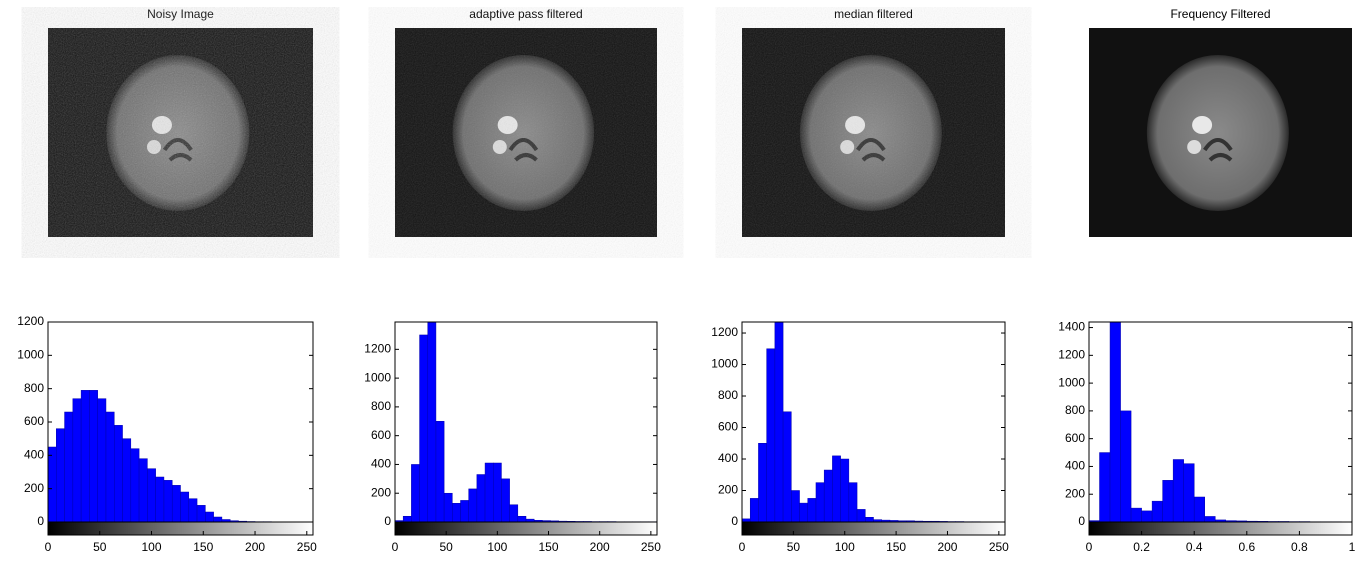 This screenshot has height=564, width=1365. I want to click on y-tick-label: 1400, so click(1071, 327).